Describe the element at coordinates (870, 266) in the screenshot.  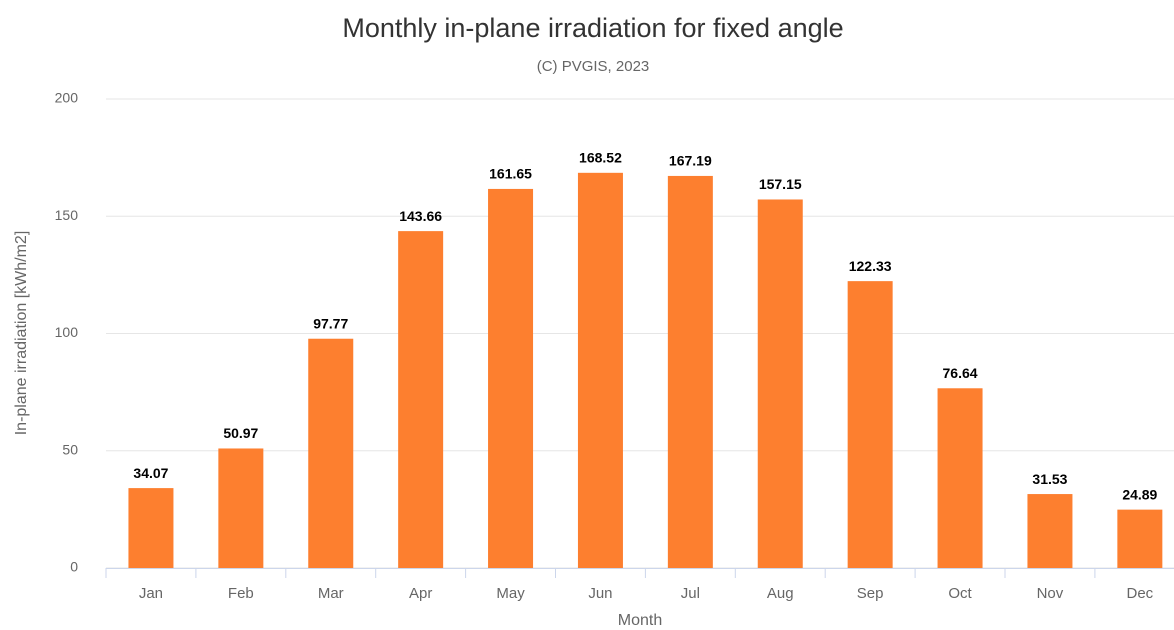
I see `data-label: 122.33` at that location.